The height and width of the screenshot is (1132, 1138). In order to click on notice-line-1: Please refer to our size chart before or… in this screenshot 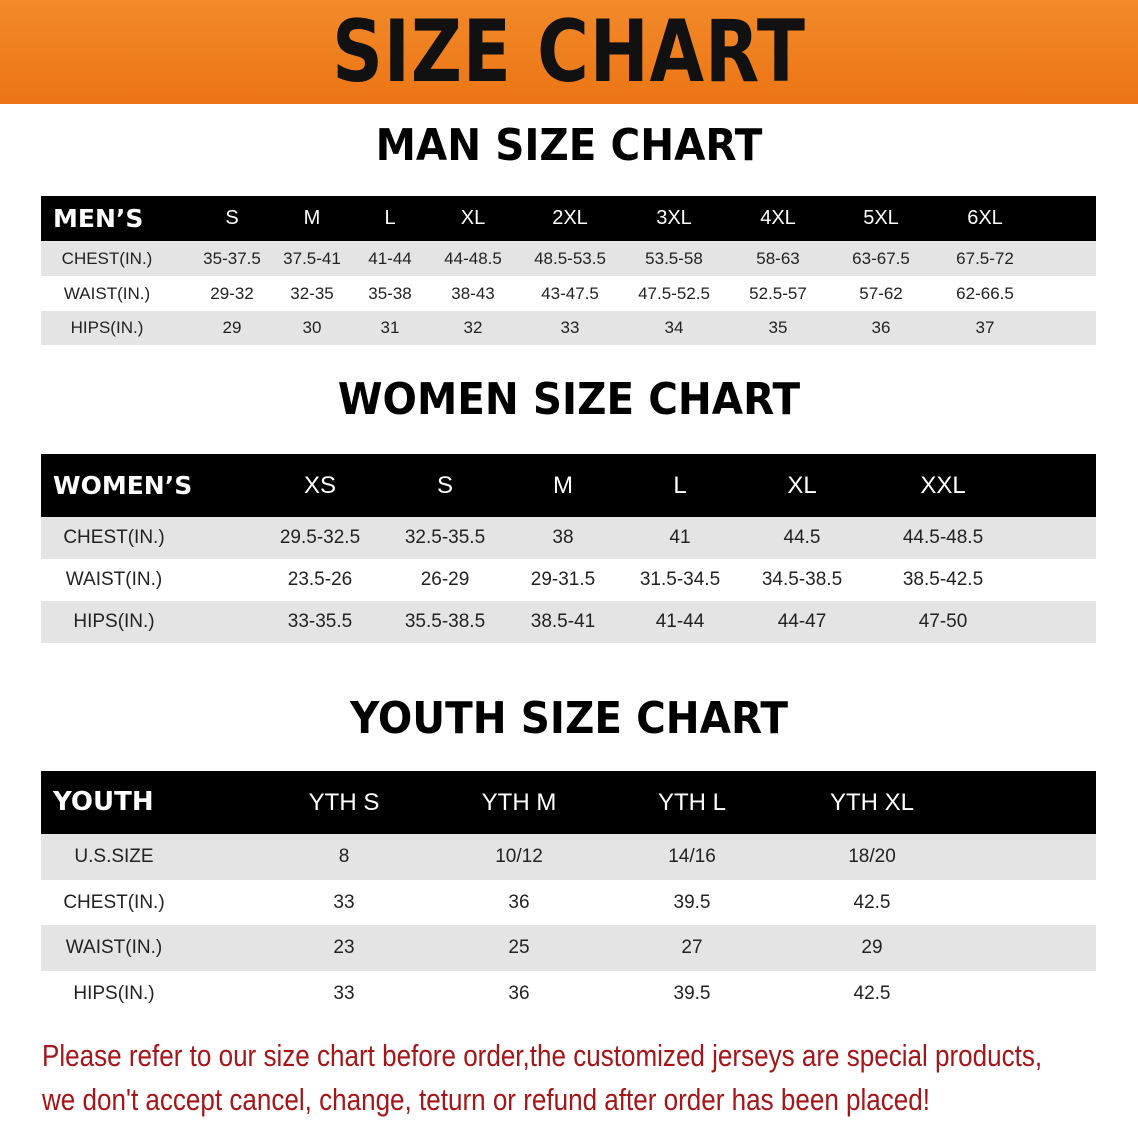, I will do `click(542, 1055)`.